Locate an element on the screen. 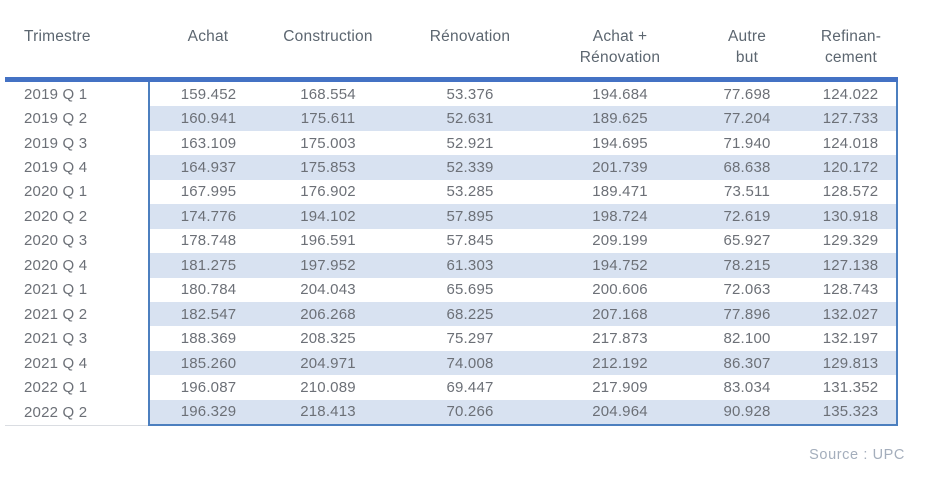 This screenshot has height=478, width=931. cell-achat: 163.109 is located at coordinates (207, 143).